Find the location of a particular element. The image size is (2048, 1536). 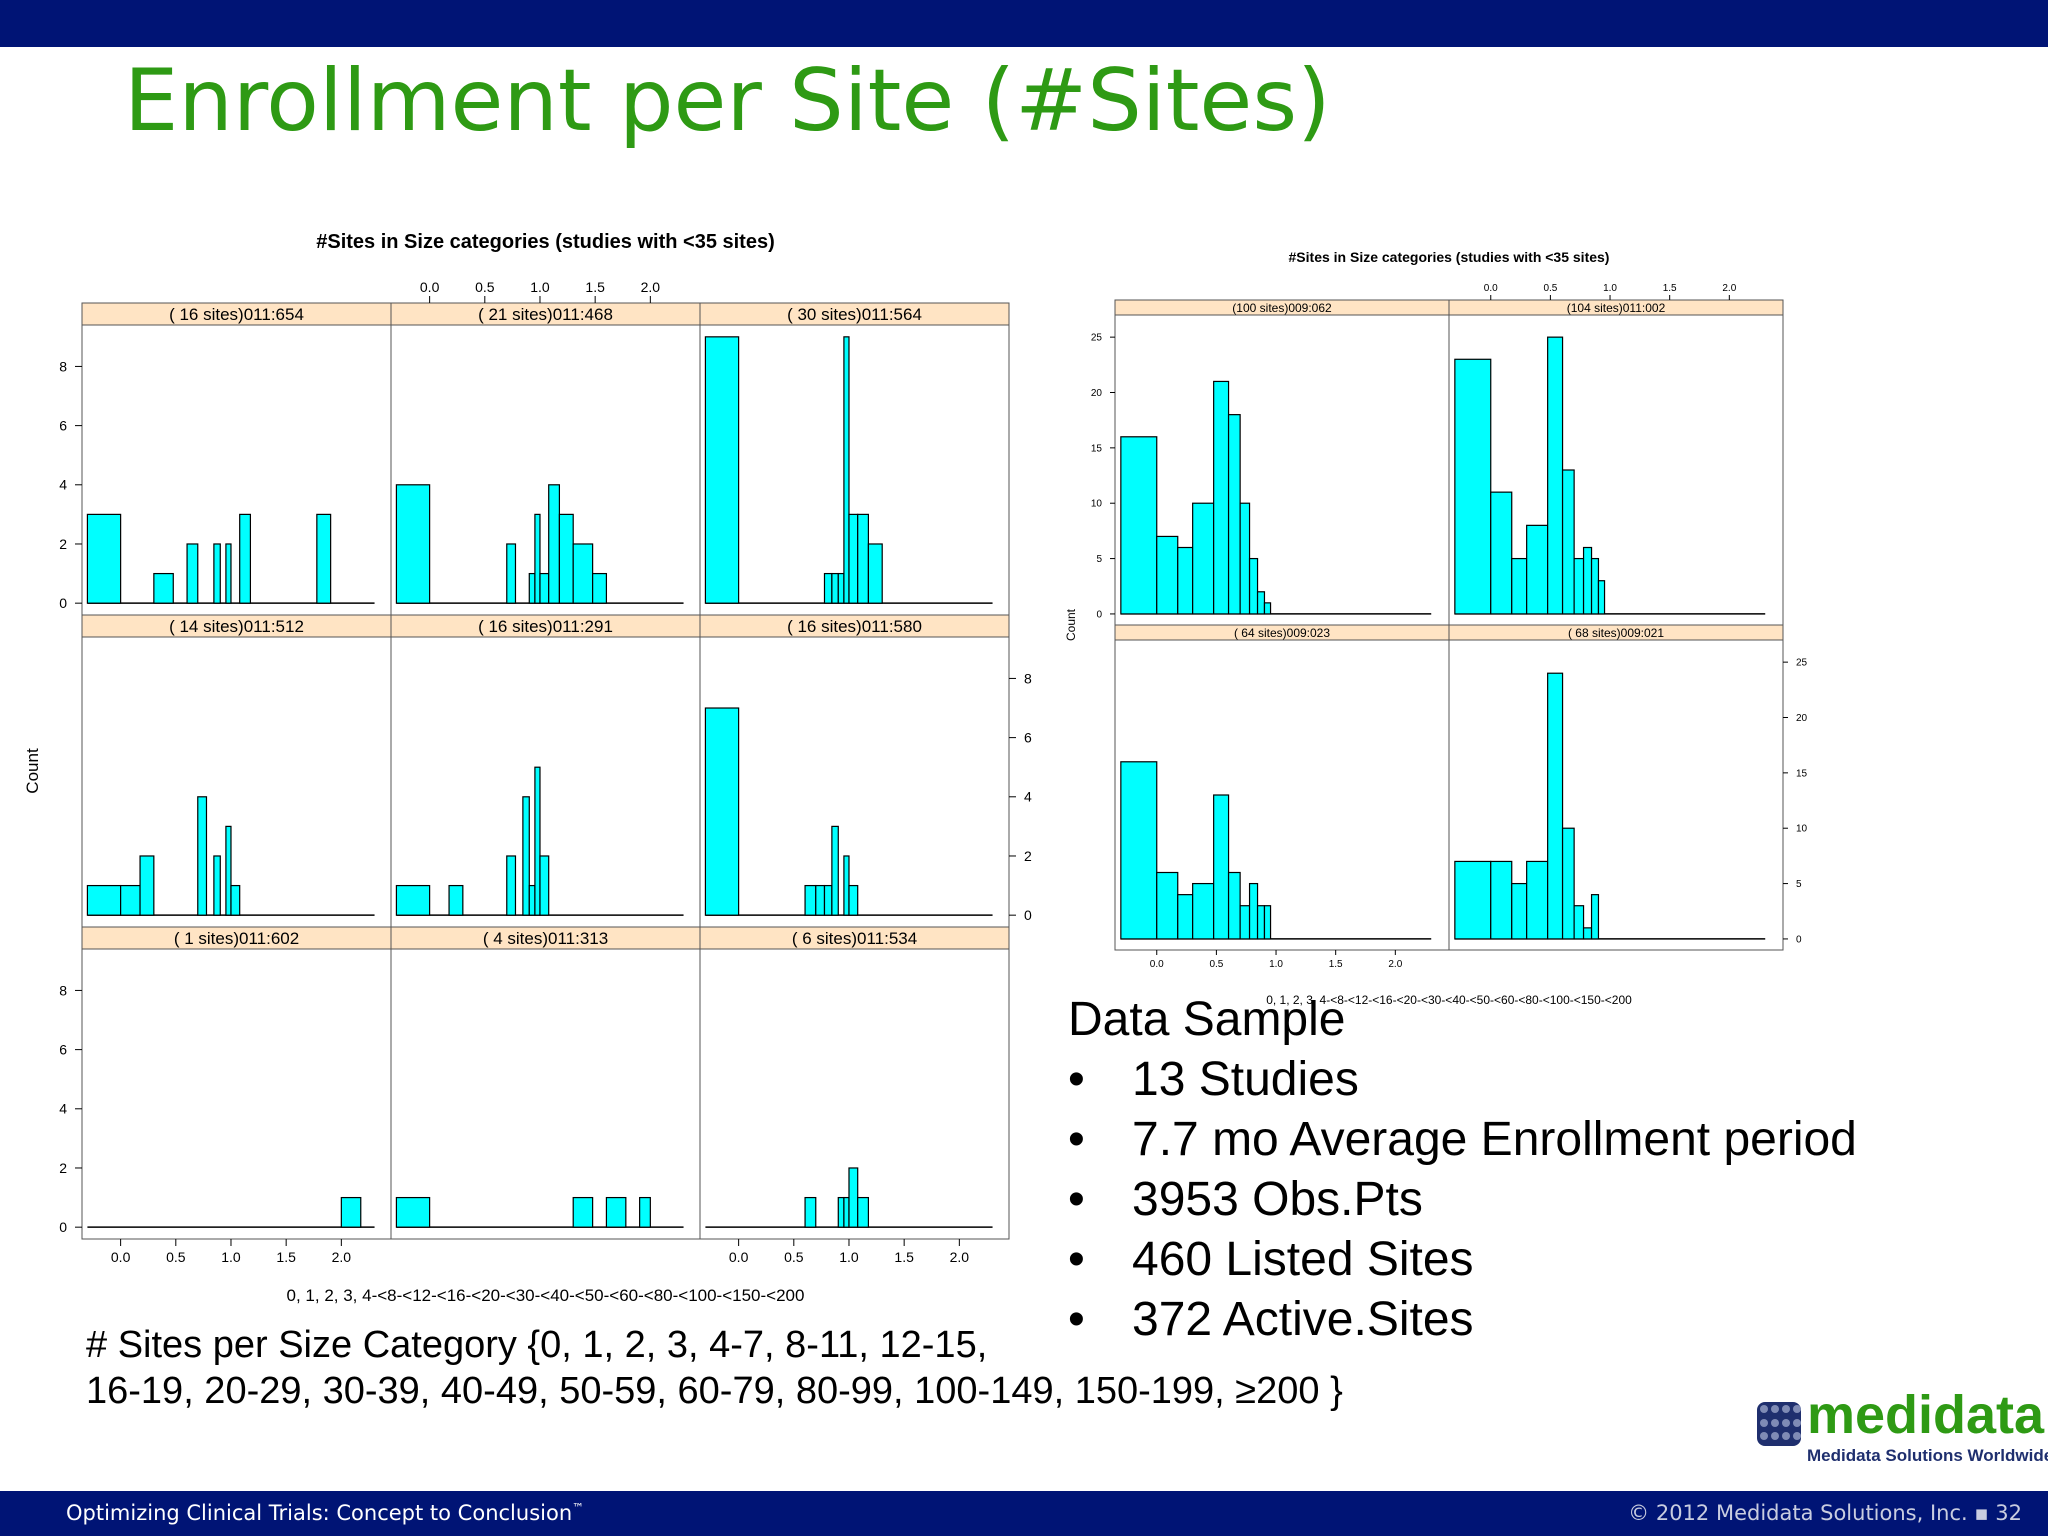

y-tick-label: 15 is located at coordinates (1097, 448).